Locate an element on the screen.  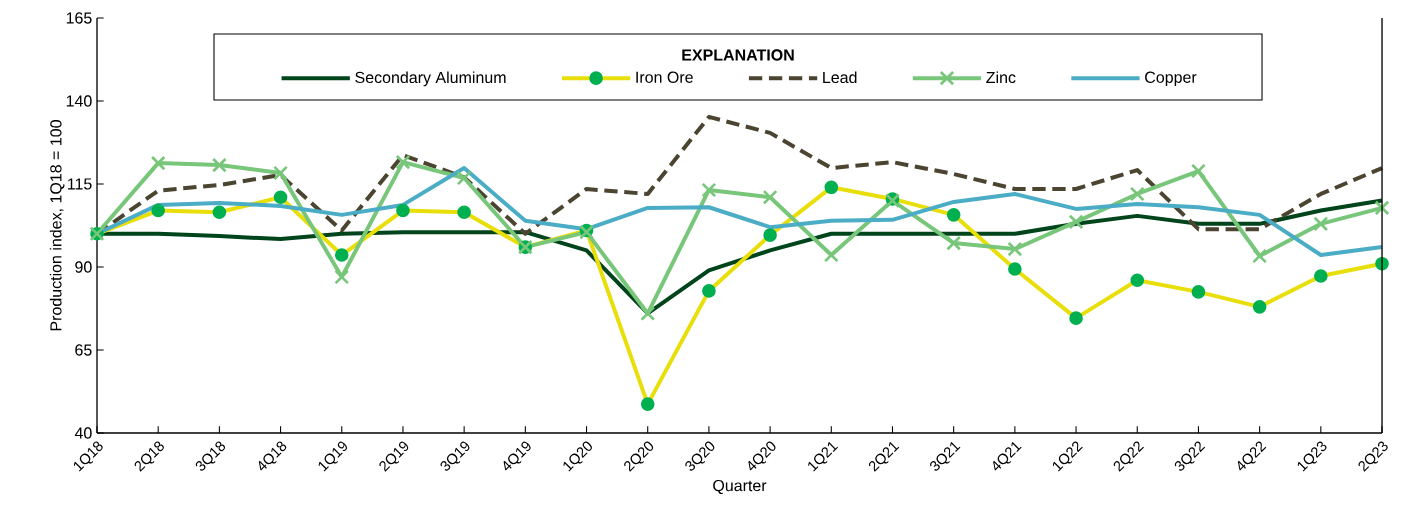
y-tick-label: 65 is located at coordinates (83, 350).